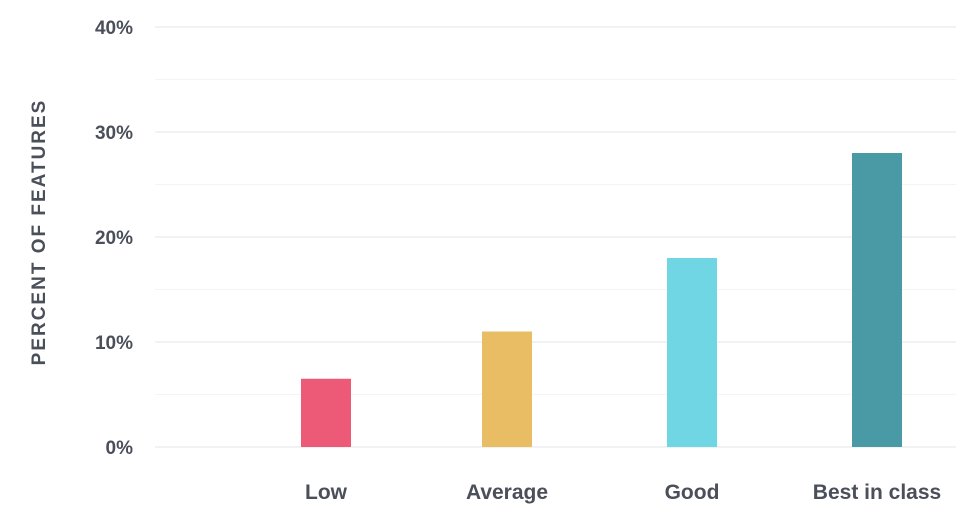 This screenshot has height=518, width=956. Describe the element at coordinates (877, 300) in the screenshot. I see `bar-best-in-class` at that location.